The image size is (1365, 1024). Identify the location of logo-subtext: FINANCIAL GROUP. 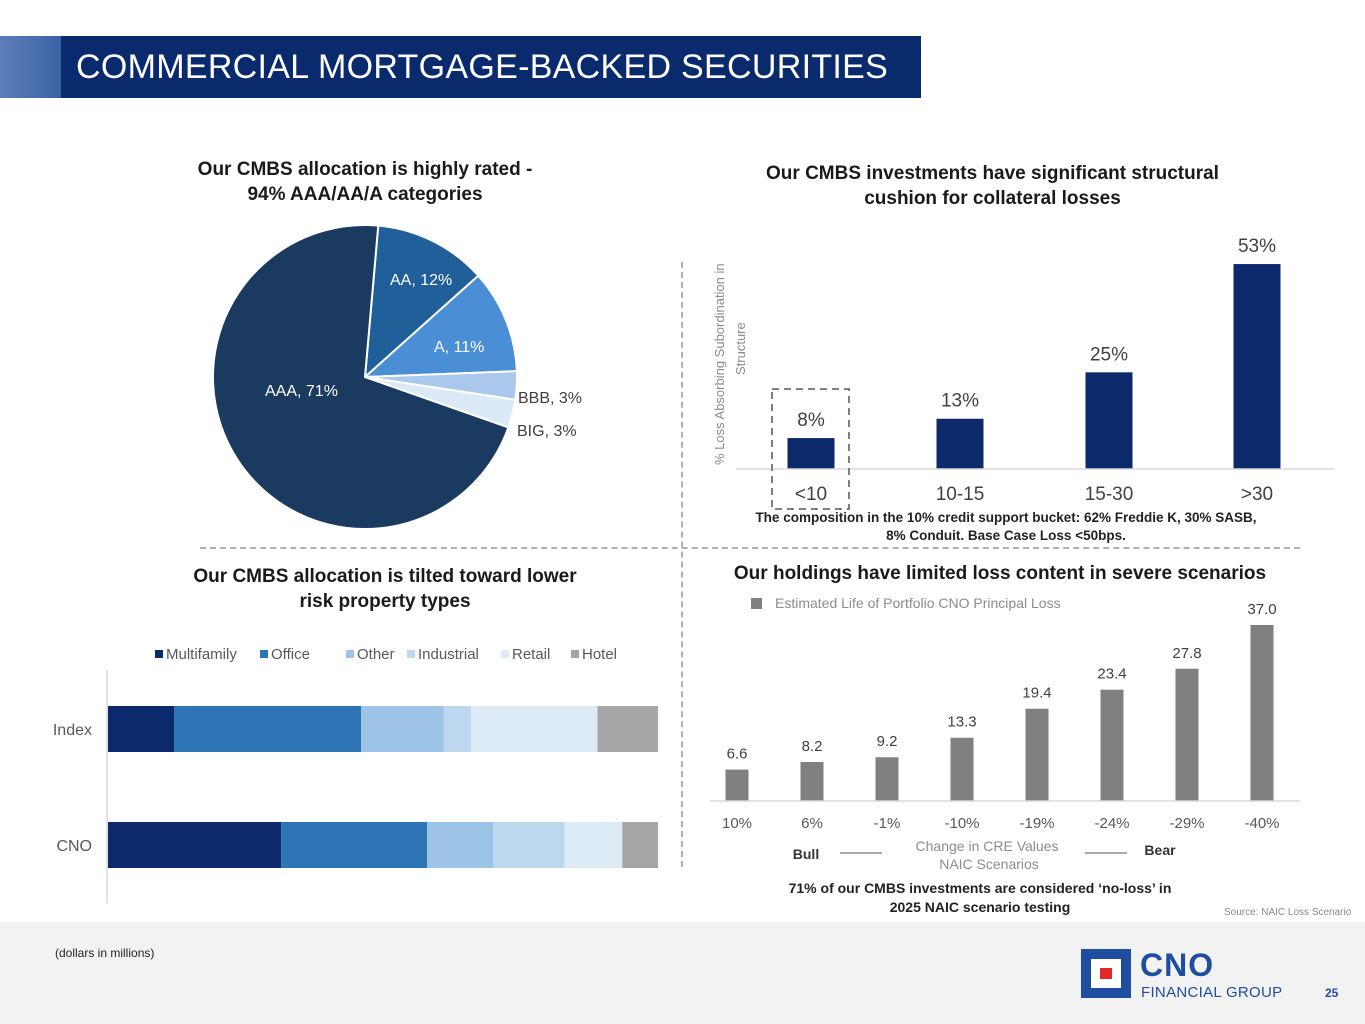
(1212, 992).